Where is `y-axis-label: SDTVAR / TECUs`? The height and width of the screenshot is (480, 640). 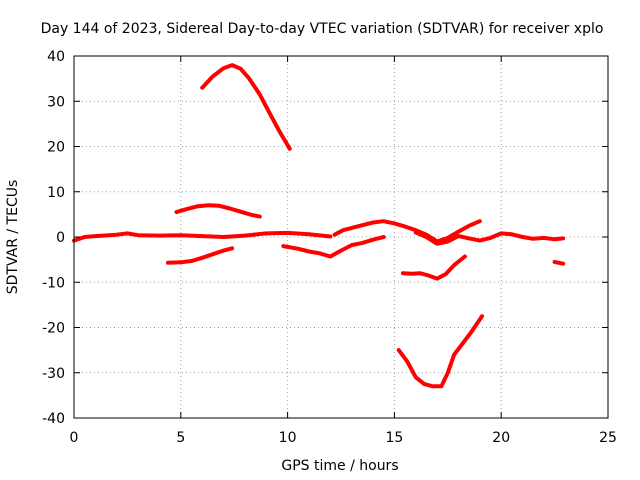
y-axis-label: SDTVAR / TECUs is located at coordinates (13, 237).